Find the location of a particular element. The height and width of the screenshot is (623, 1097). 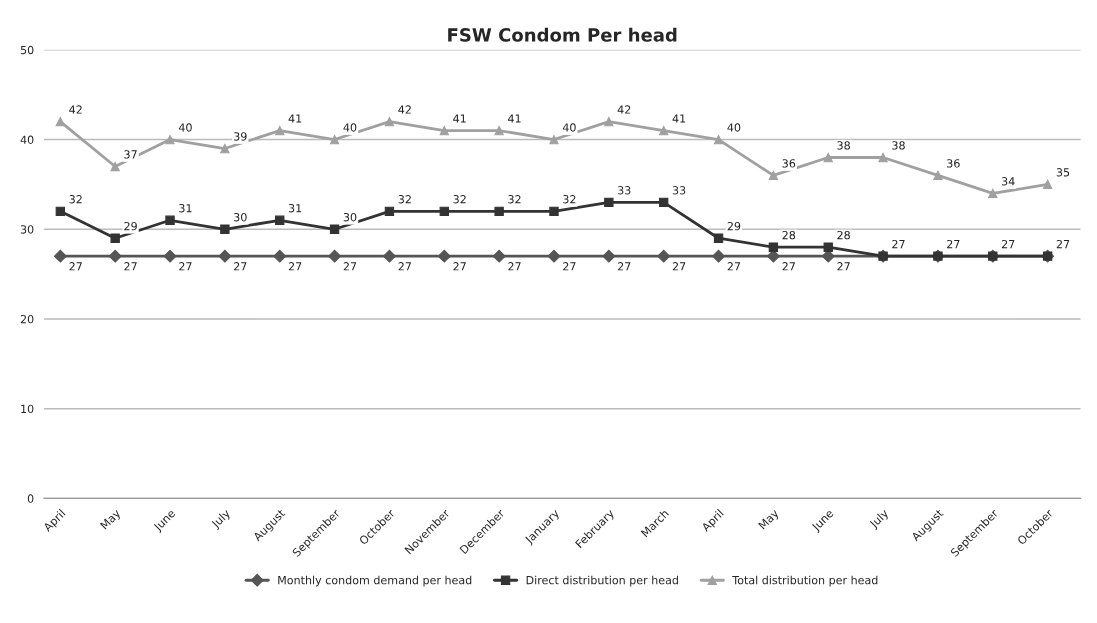

legend-label: Total distribution per head is located at coordinates (805, 581).